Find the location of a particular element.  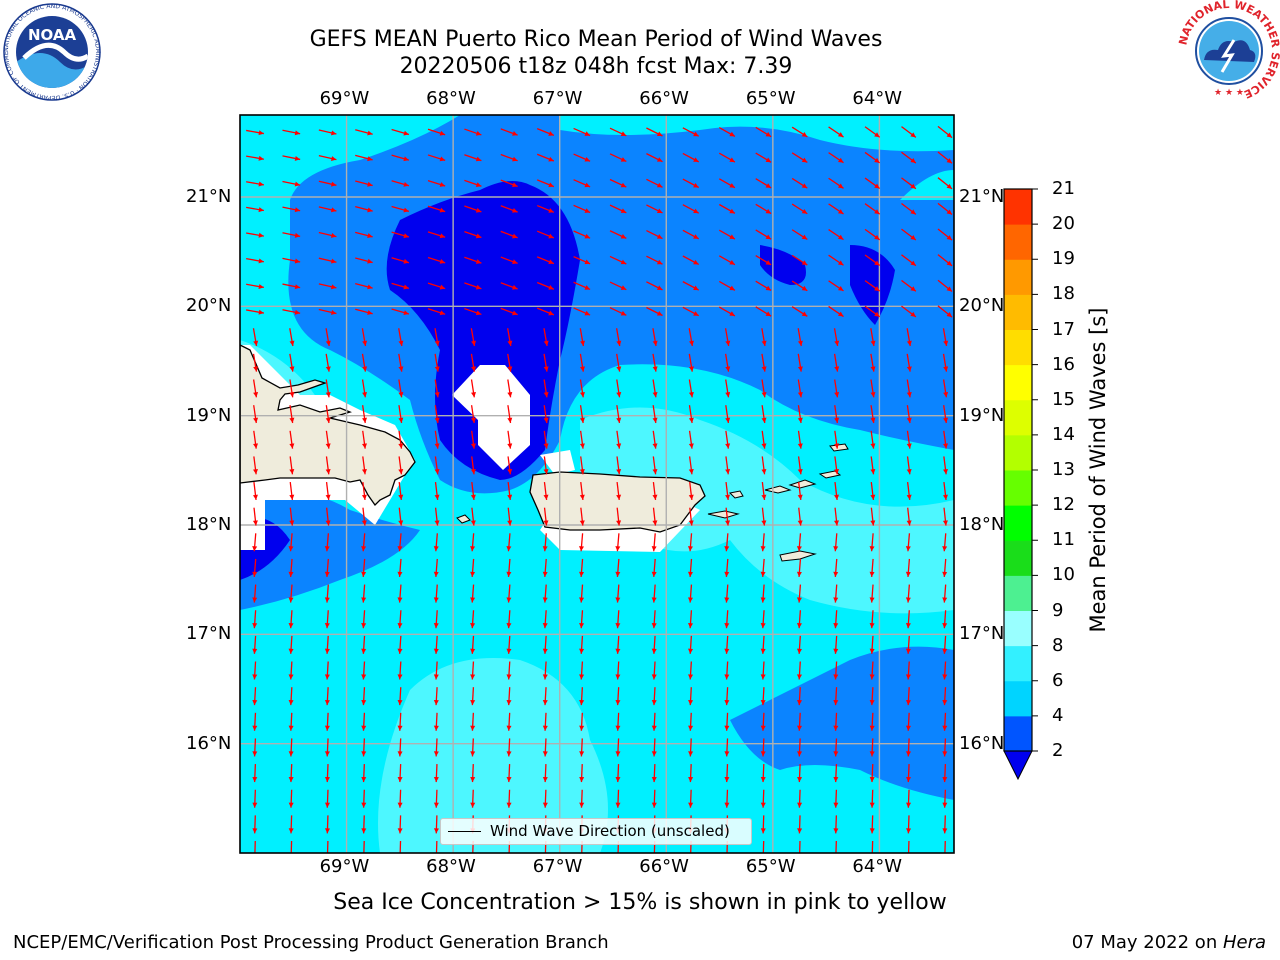

colorbar is located at coordinates (1020, 484).